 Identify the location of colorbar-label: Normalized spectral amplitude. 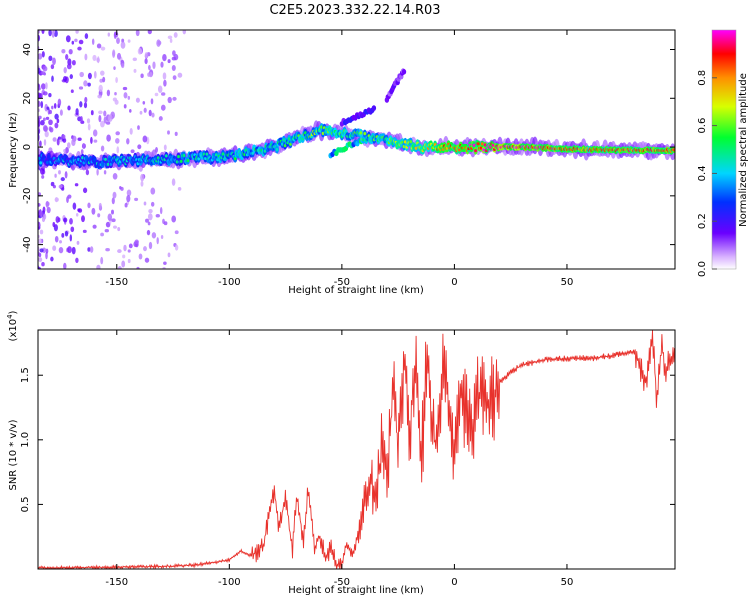
(743, 150).